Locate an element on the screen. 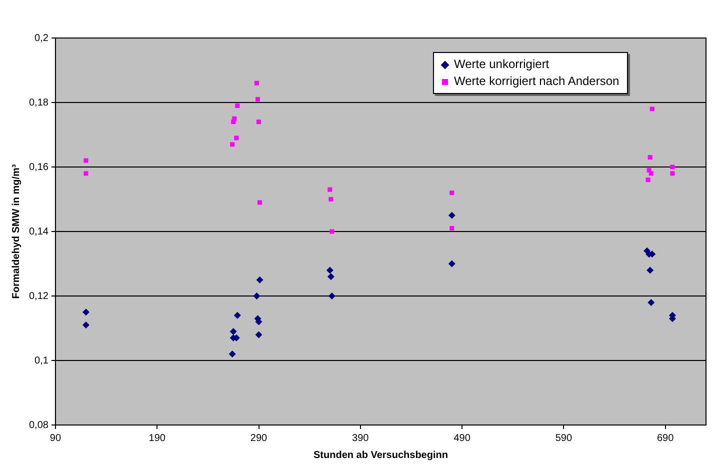 This screenshot has width=720, height=465. y-tick-label: 0,14 is located at coordinates (38, 232).